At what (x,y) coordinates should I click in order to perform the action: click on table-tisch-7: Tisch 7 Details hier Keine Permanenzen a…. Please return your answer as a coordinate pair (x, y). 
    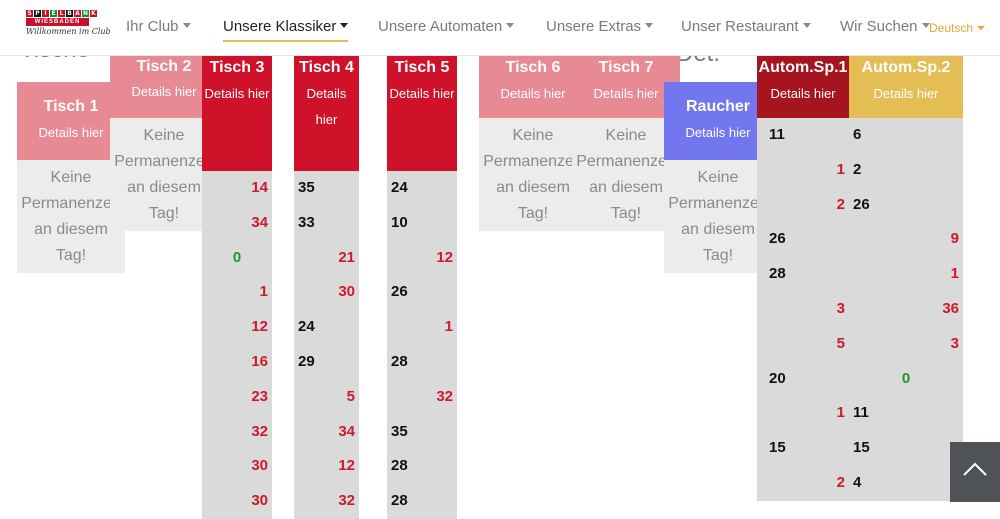
    Looking at the image, I should click on (626, 143).